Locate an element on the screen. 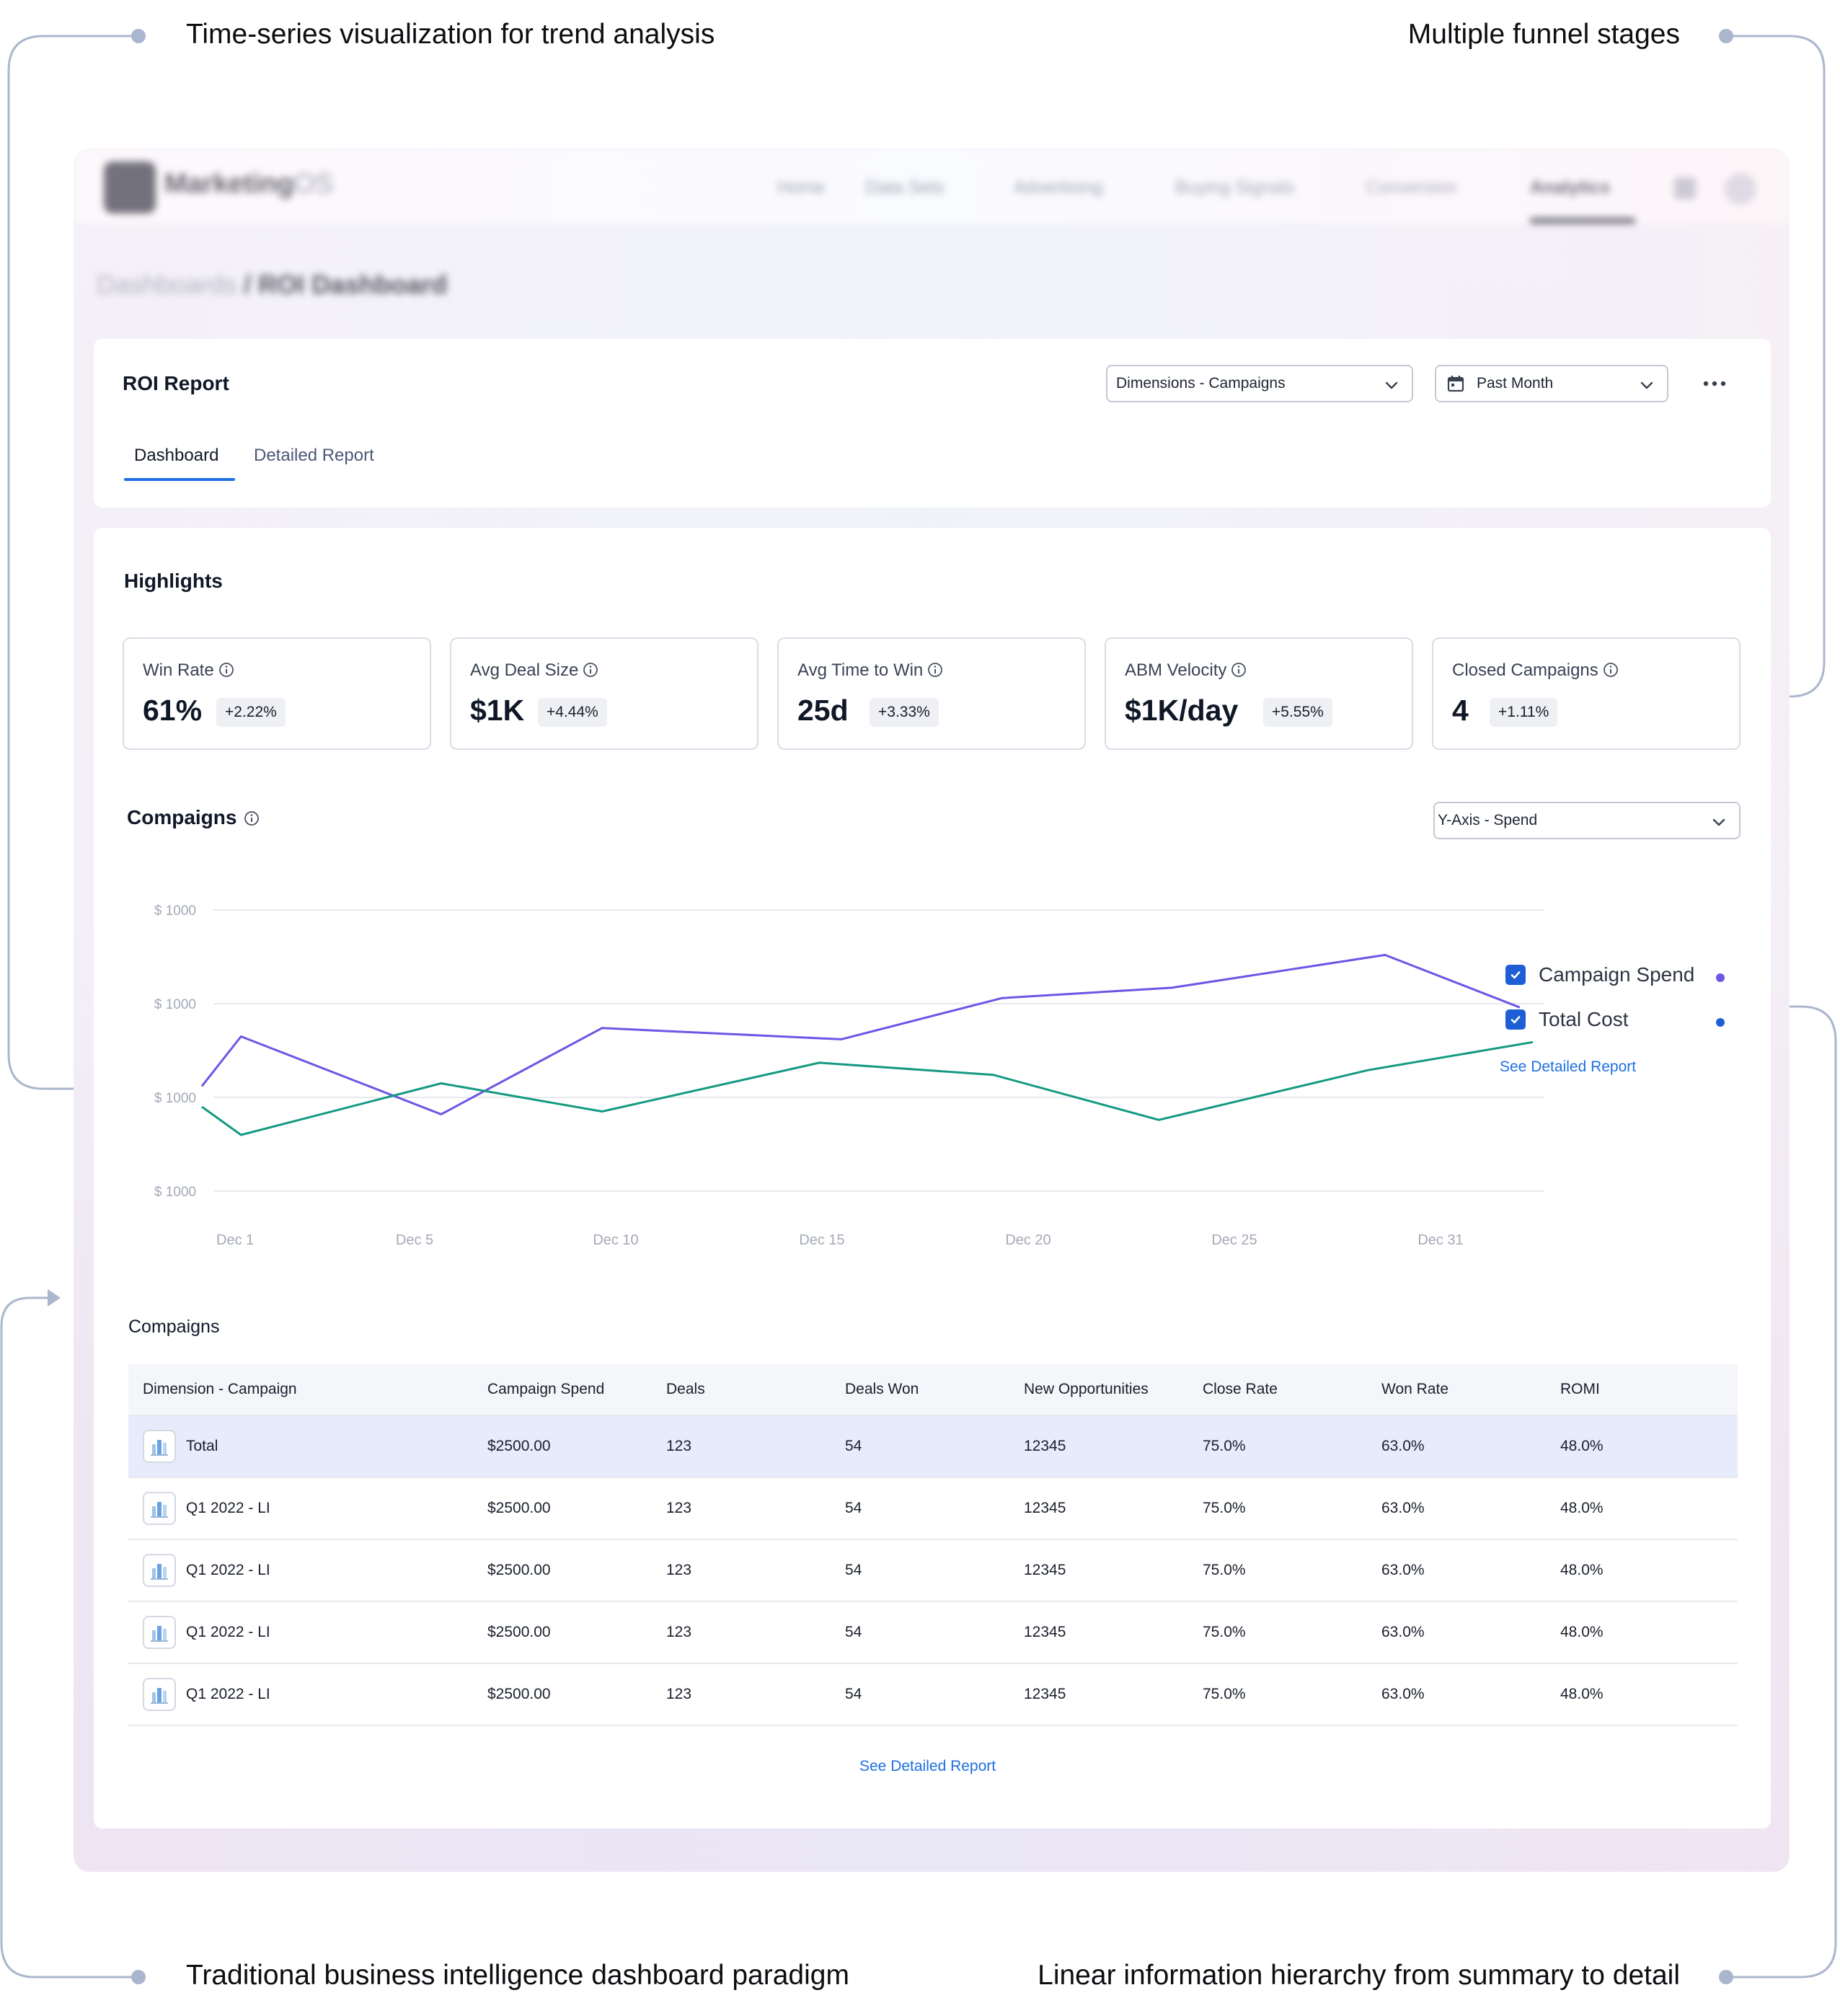 The width and height of the screenshot is (1840, 2016). metric-change-badge: +5.55% is located at coordinates (1297, 712).